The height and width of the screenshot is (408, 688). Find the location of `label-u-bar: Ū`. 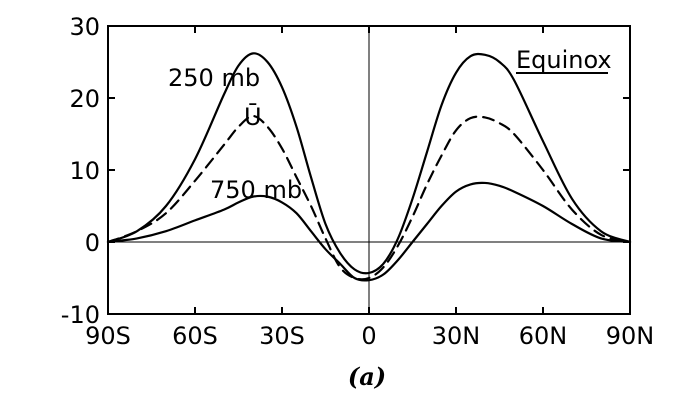

label-u-bar: Ū is located at coordinates (253, 116).